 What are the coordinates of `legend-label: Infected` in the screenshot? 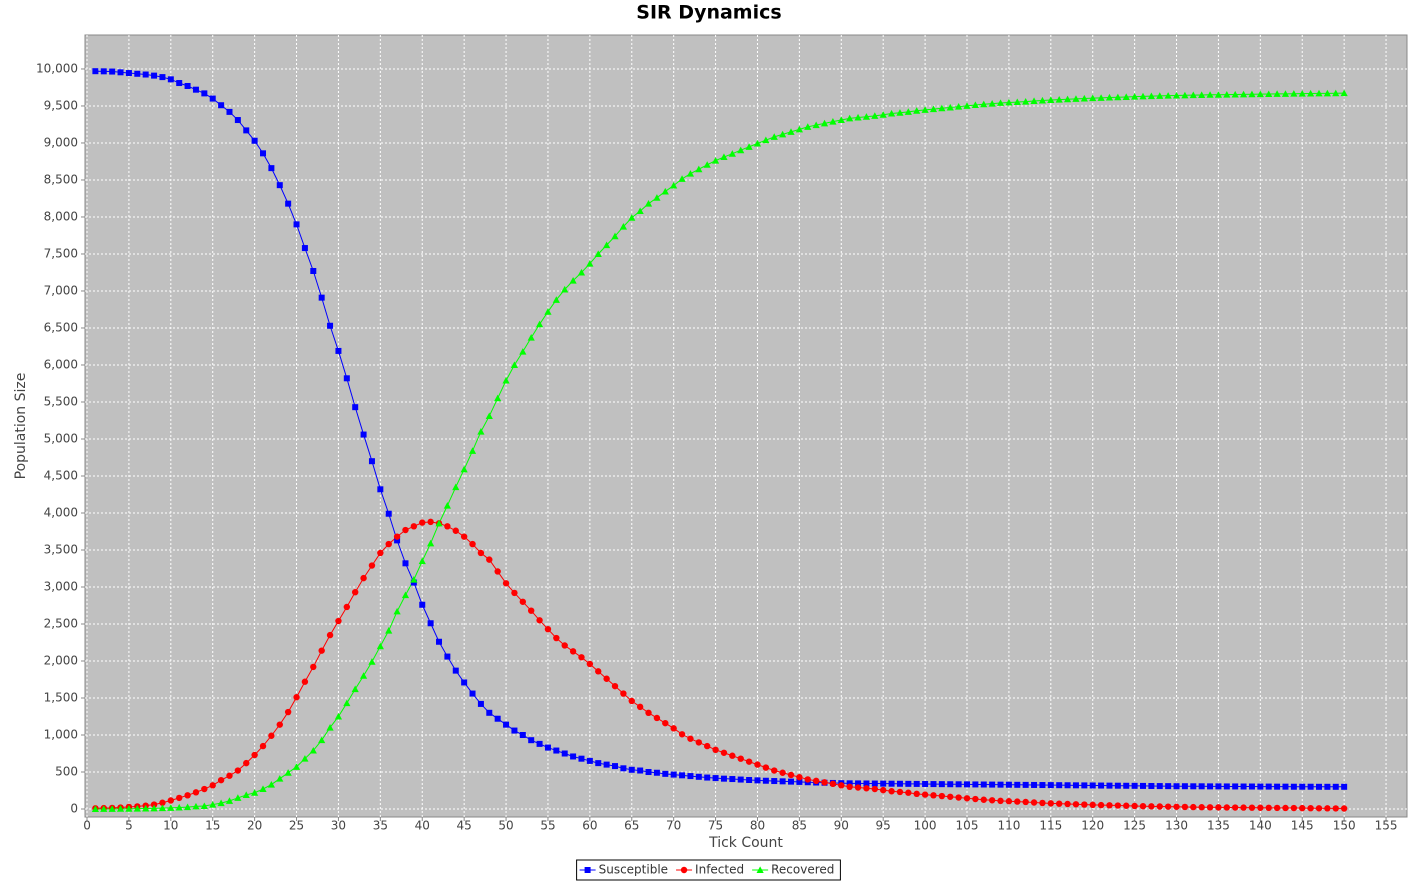 It's located at (719, 870).